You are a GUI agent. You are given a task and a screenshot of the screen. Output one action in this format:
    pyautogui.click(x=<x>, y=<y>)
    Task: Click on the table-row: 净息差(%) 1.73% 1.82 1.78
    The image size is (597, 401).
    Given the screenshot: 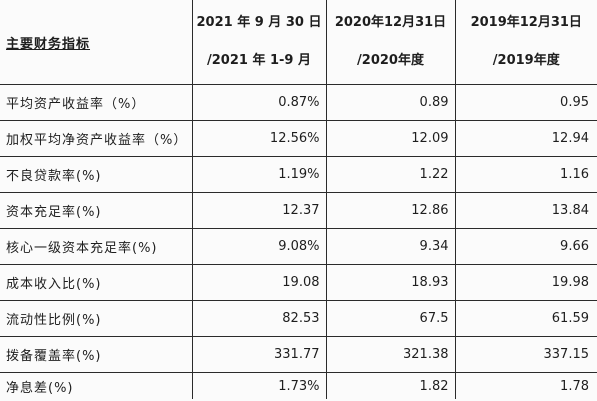 What is the action you would take?
    pyautogui.click(x=298, y=385)
    